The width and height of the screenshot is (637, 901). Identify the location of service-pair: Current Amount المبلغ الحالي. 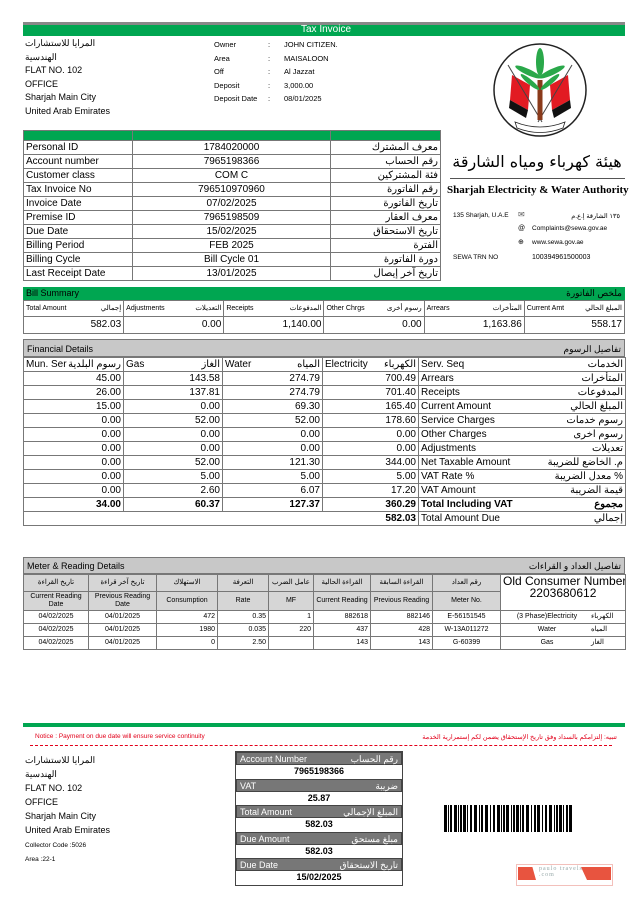
(522, 407).